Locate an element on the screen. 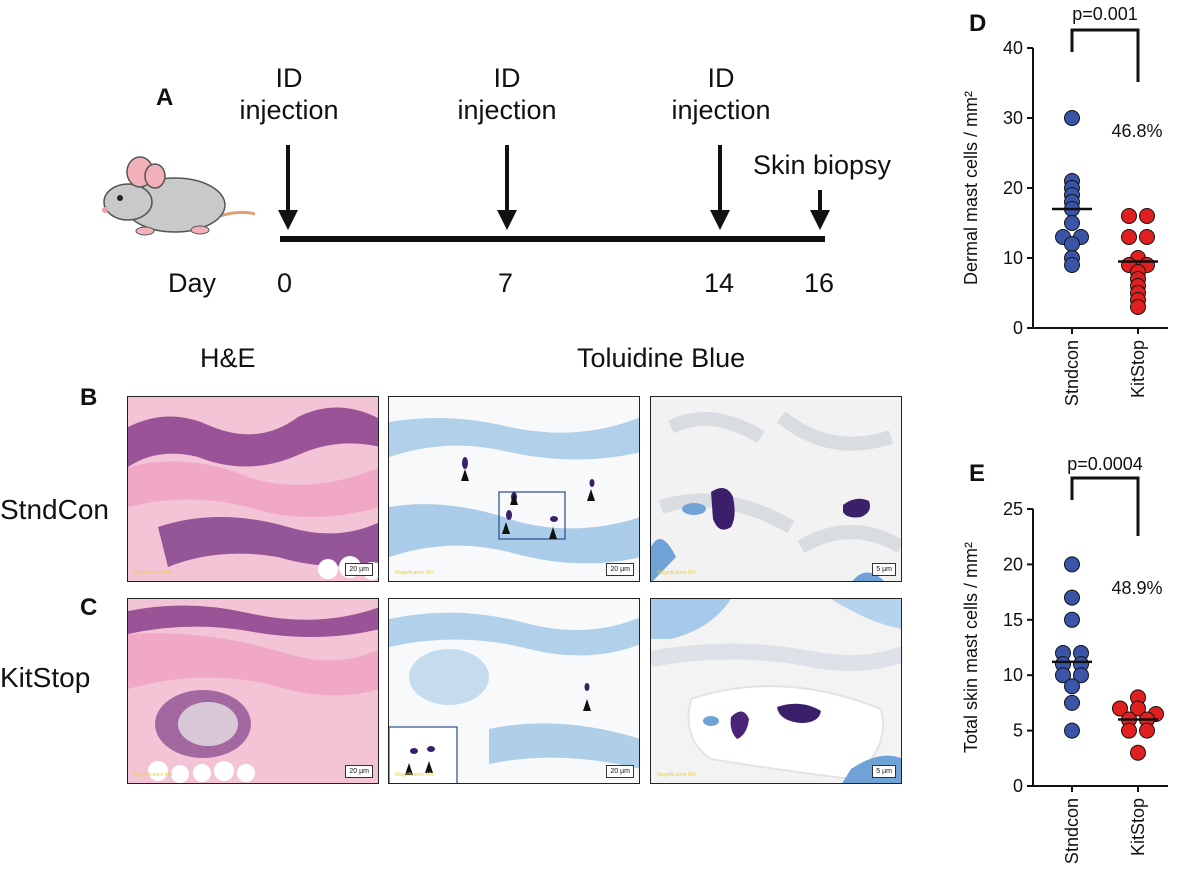 This screenshot has width=1181, height=883. timeline-day-14: 14 is located at coordinates (719, 283).